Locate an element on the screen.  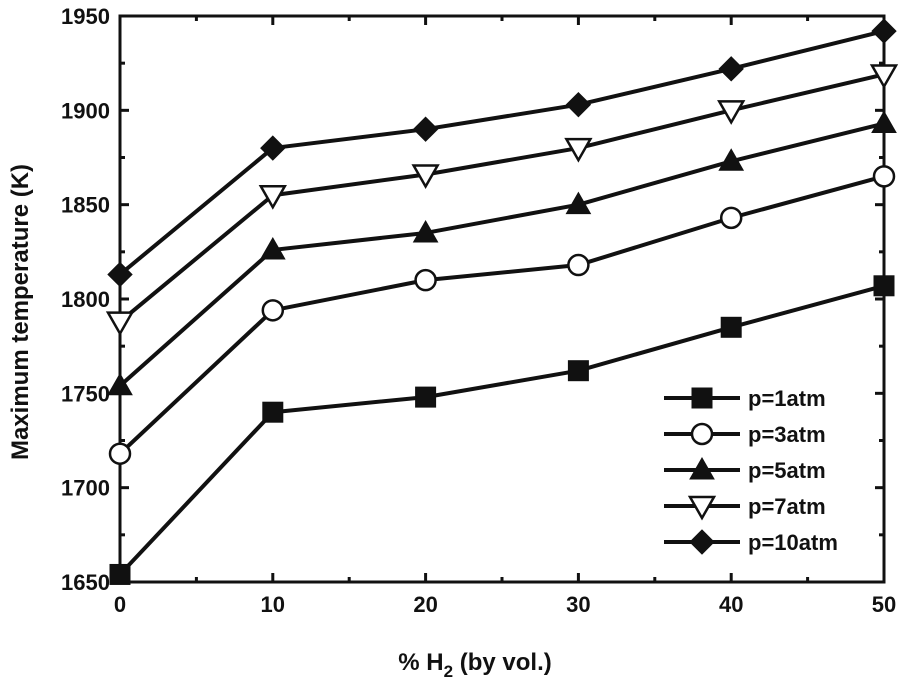
x-axis-title: % H2 (by vol.) is located at coordinates (474, 665).